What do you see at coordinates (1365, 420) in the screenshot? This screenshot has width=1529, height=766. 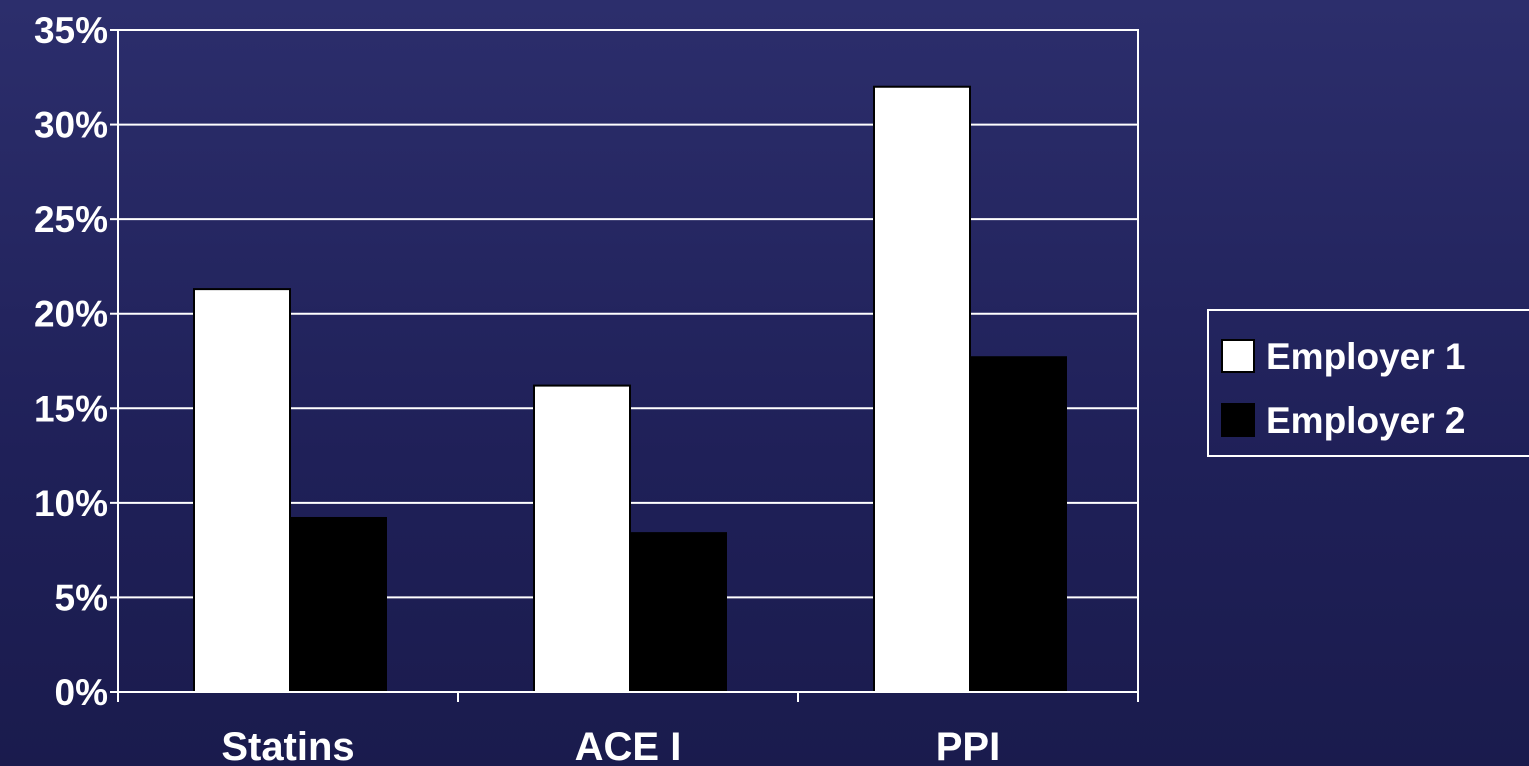 I see `legend-label-employer-2: Employer 2` at bounding box center [1365, 420].